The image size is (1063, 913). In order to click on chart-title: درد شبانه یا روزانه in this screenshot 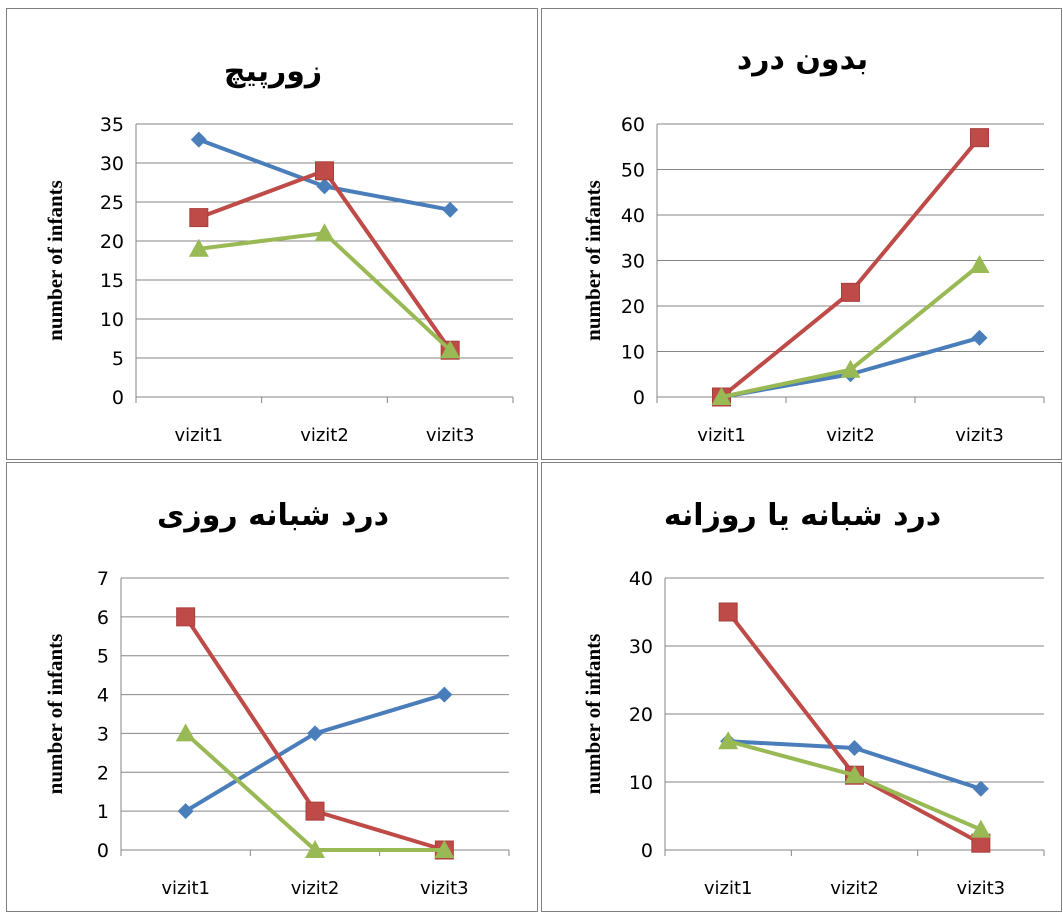, I will do `click(802, 515)`.